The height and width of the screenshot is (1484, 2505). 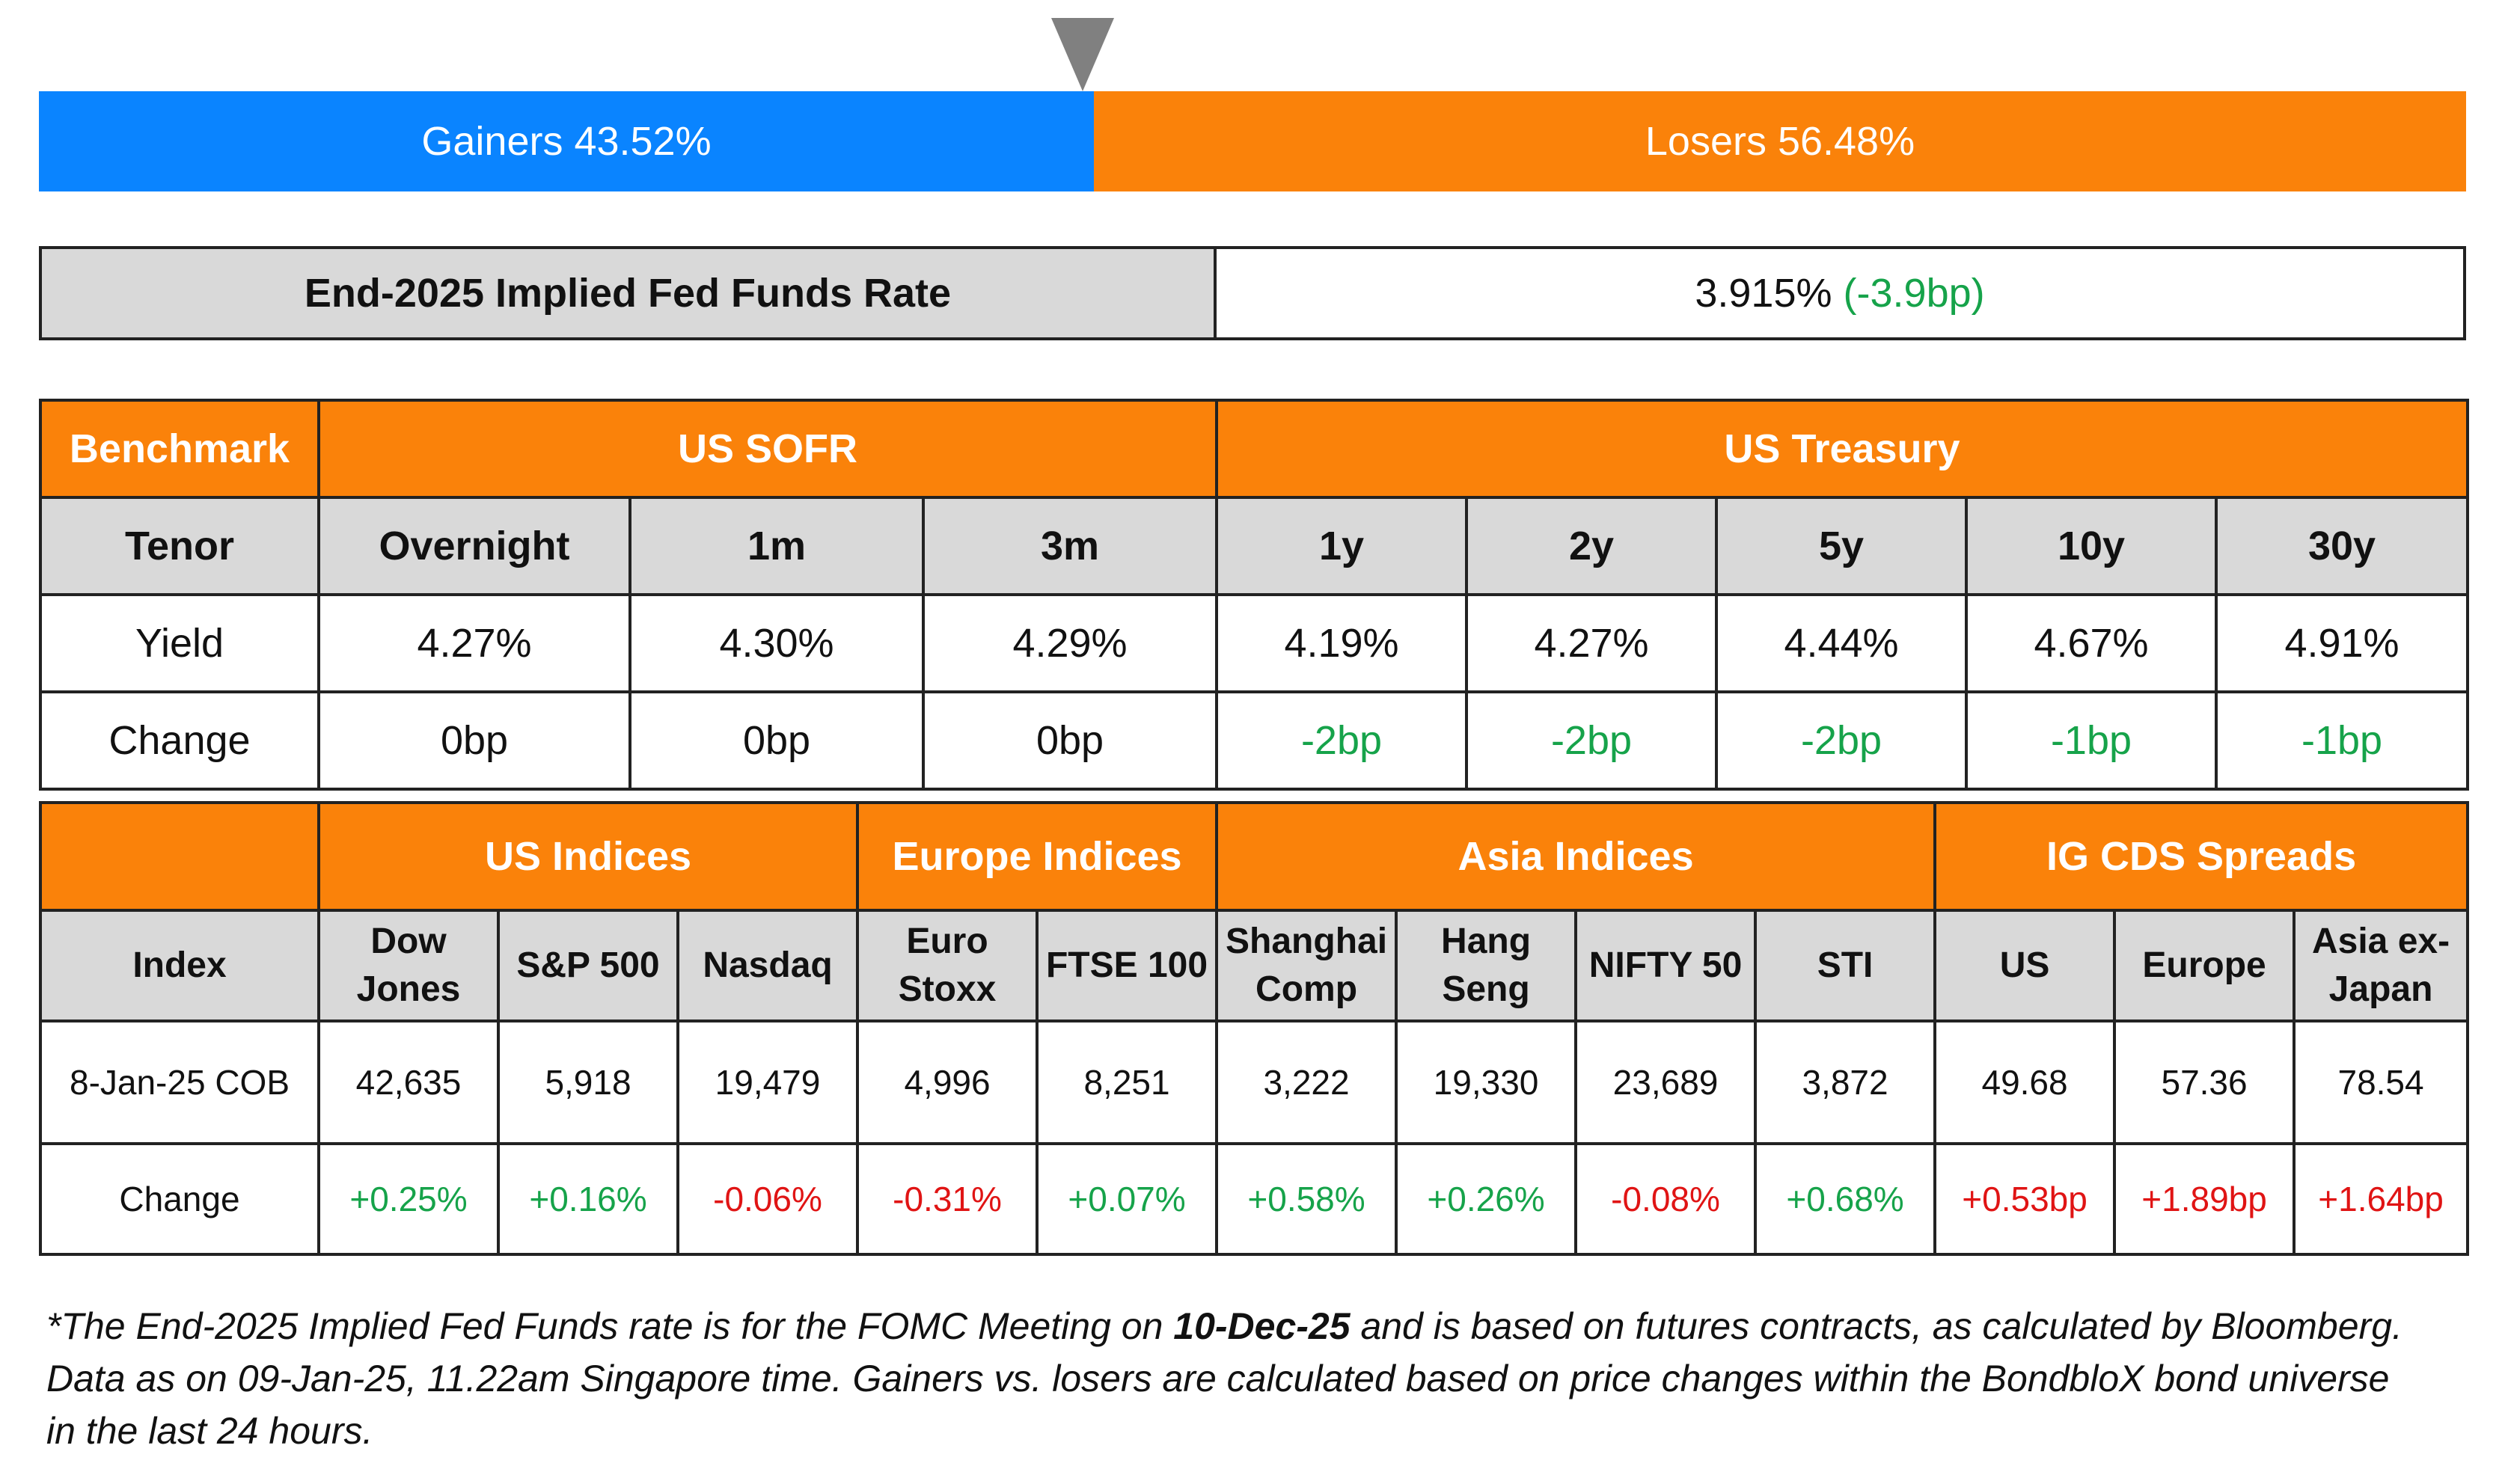 What do you see at coordinates (1486, 965) in the screenshot?
I see `index-name: Hang Seng` at bounding box center [1486, 965].